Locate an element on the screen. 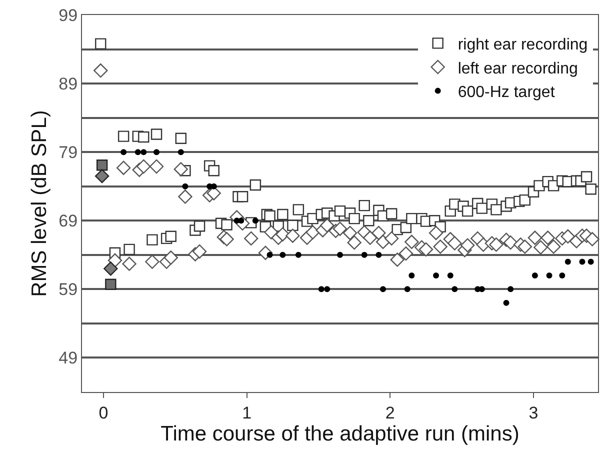 The width and height of the screenshot is (602, 449). y-tick-label: 99 is located at coordinates (68, 15).